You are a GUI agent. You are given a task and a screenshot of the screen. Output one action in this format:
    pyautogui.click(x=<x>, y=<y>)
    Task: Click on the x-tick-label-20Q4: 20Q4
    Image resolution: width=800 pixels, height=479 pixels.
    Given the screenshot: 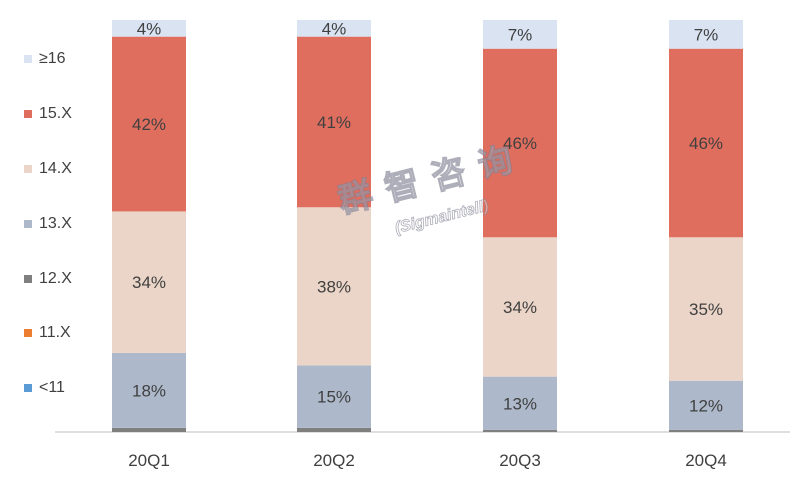 What is the action you would take?
    pyautogui.click(x=706, y=460)
    